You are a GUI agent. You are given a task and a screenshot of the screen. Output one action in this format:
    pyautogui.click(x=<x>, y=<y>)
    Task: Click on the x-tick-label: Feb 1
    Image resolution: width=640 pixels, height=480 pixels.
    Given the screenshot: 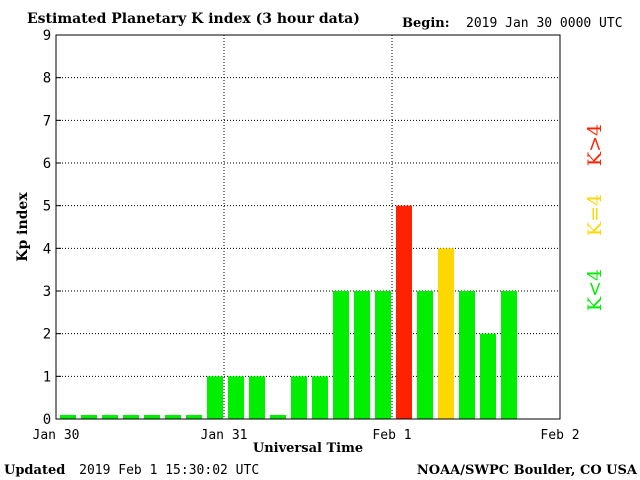 What is the action you would take?
    pyautogui.click(x=391, y=435)
    